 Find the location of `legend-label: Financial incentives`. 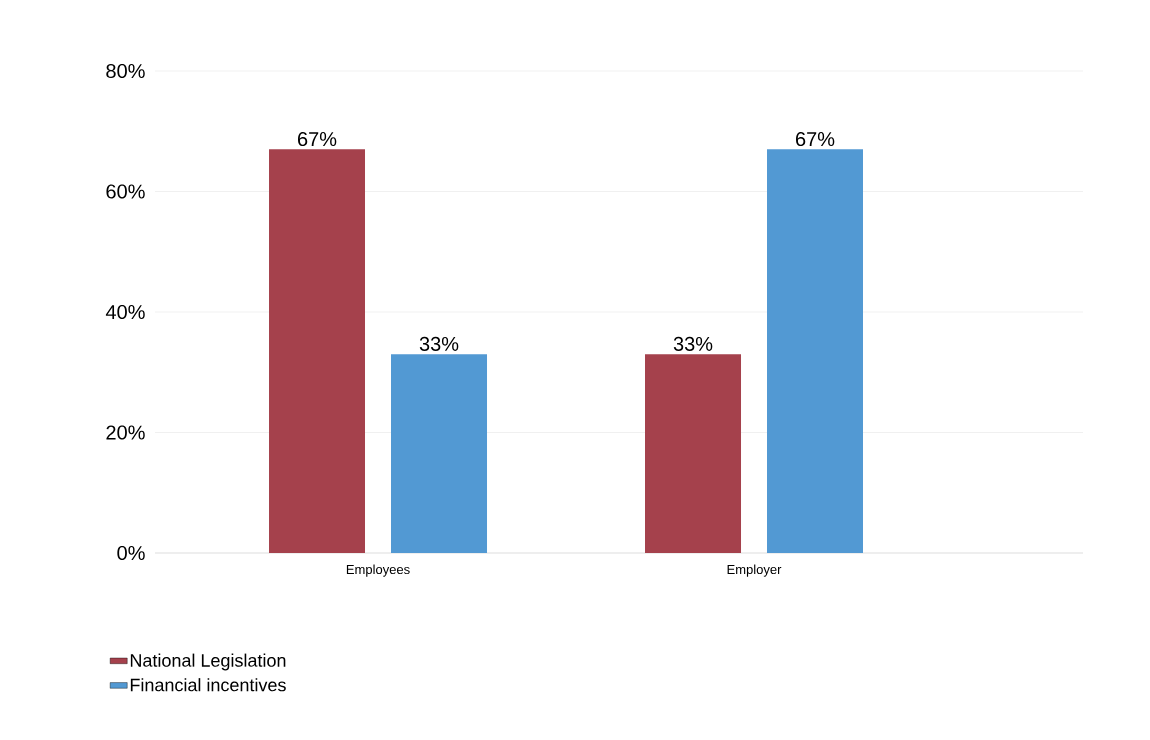

legend-label: Financial incentives is located at coordinates (208, 685).